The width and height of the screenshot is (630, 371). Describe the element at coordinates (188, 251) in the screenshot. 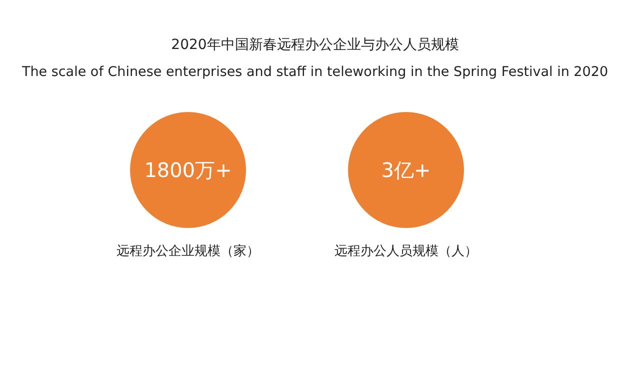

I see `category-label: 远程办公企业规模（家）` at that location.